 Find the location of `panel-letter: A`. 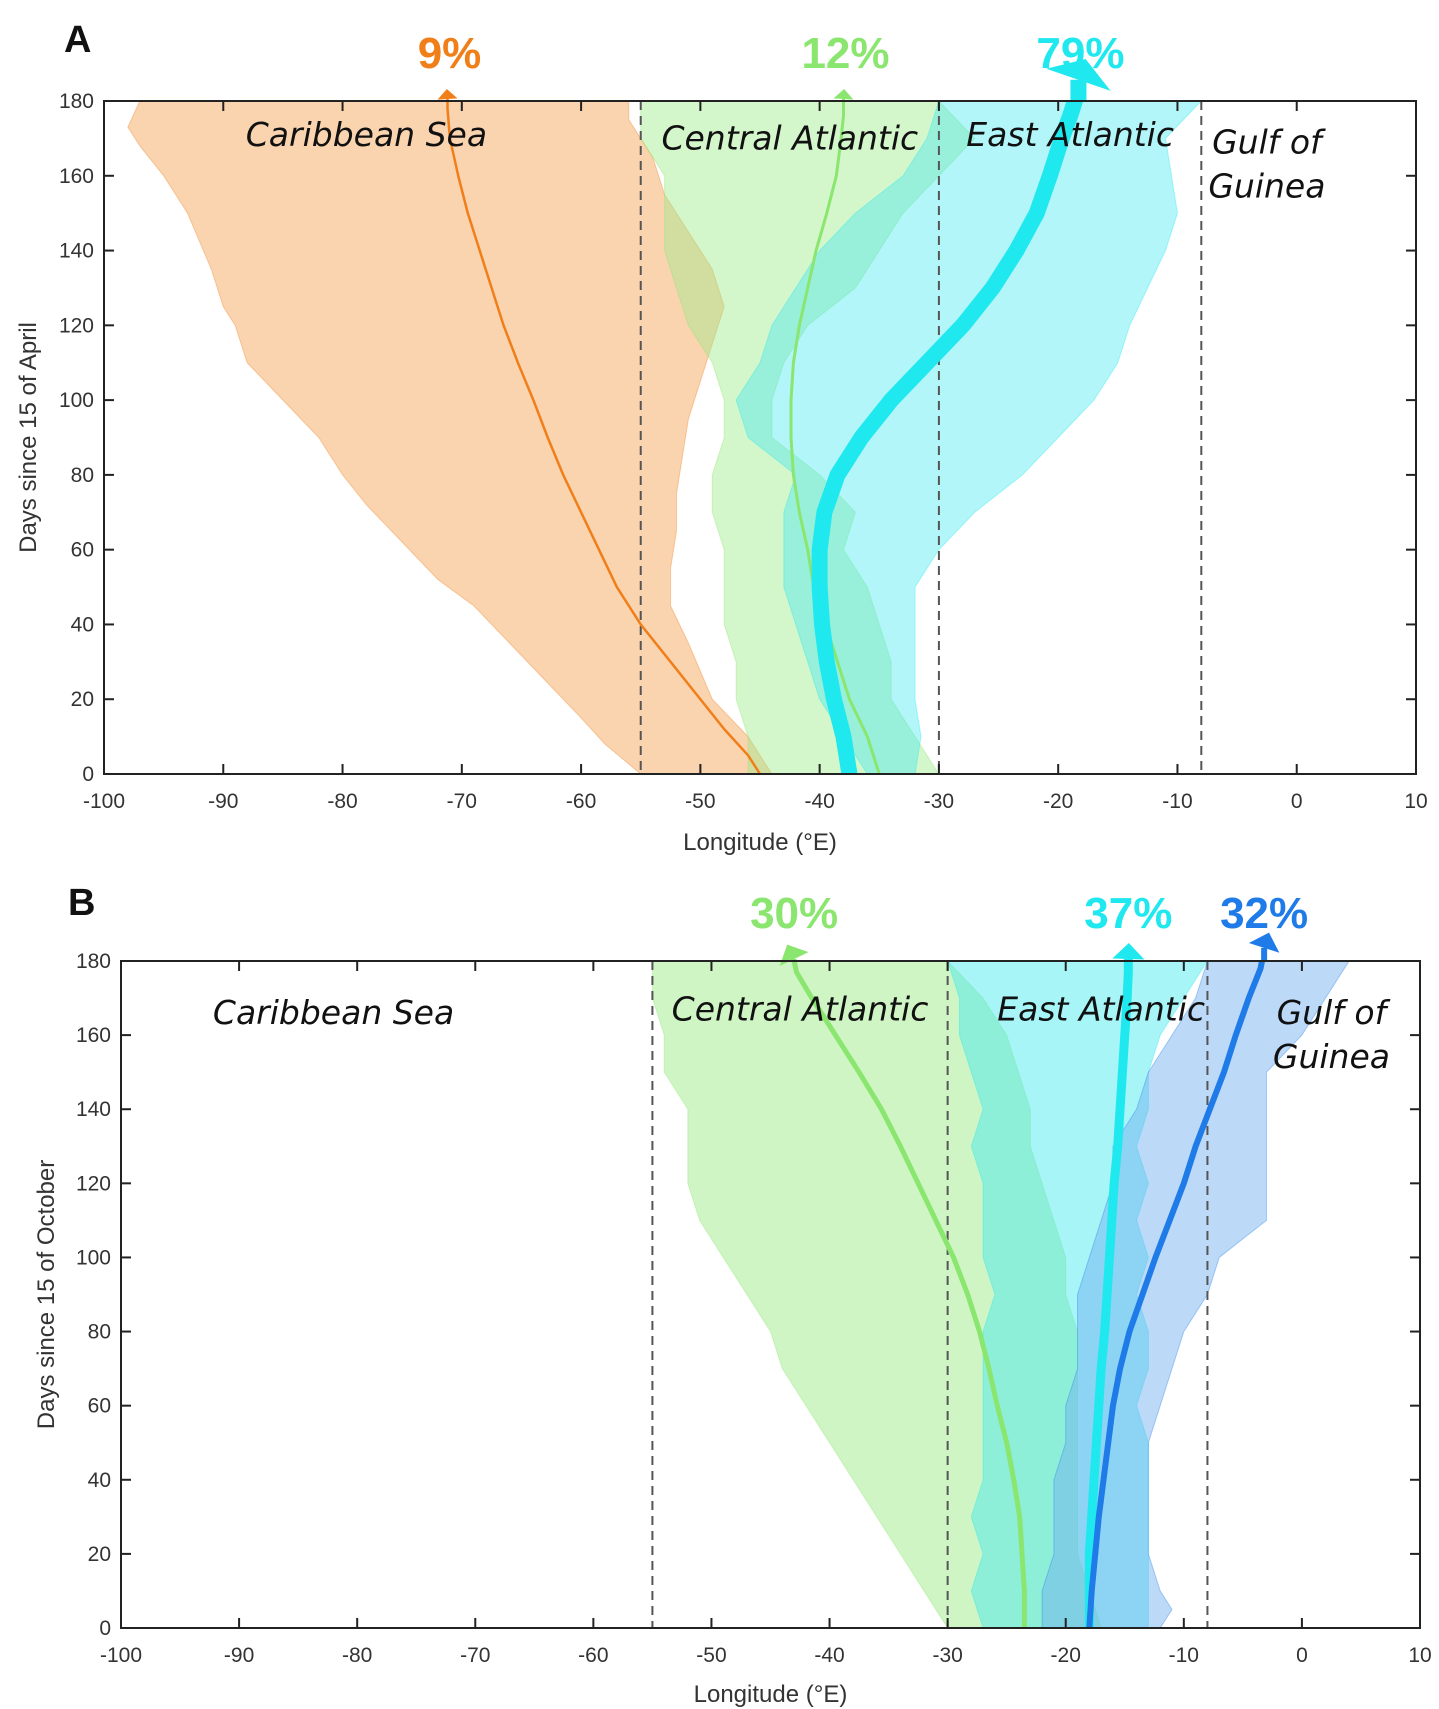

panel-letter: A is located at coordinates (77, 40).